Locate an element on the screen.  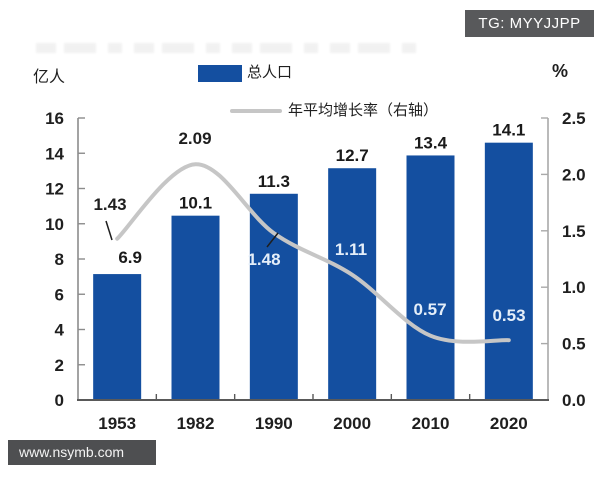
right-axis-tick-label: 2.0 is located at coordinates (574, 174).